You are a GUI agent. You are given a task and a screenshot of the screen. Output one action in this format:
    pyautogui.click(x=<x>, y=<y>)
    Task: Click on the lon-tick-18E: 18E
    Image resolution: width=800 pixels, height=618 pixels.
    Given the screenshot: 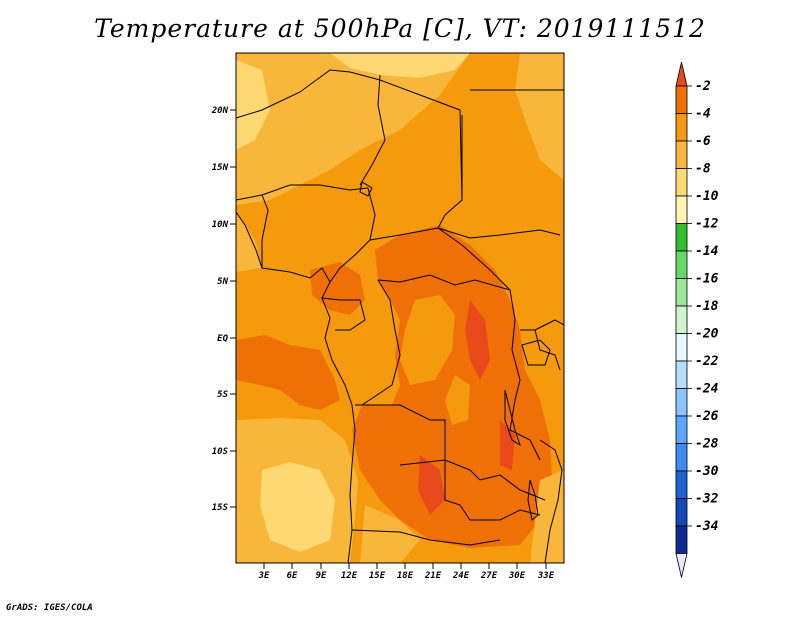 What is the action you would take?
    pyautogui.click(x=405, y=572)
    